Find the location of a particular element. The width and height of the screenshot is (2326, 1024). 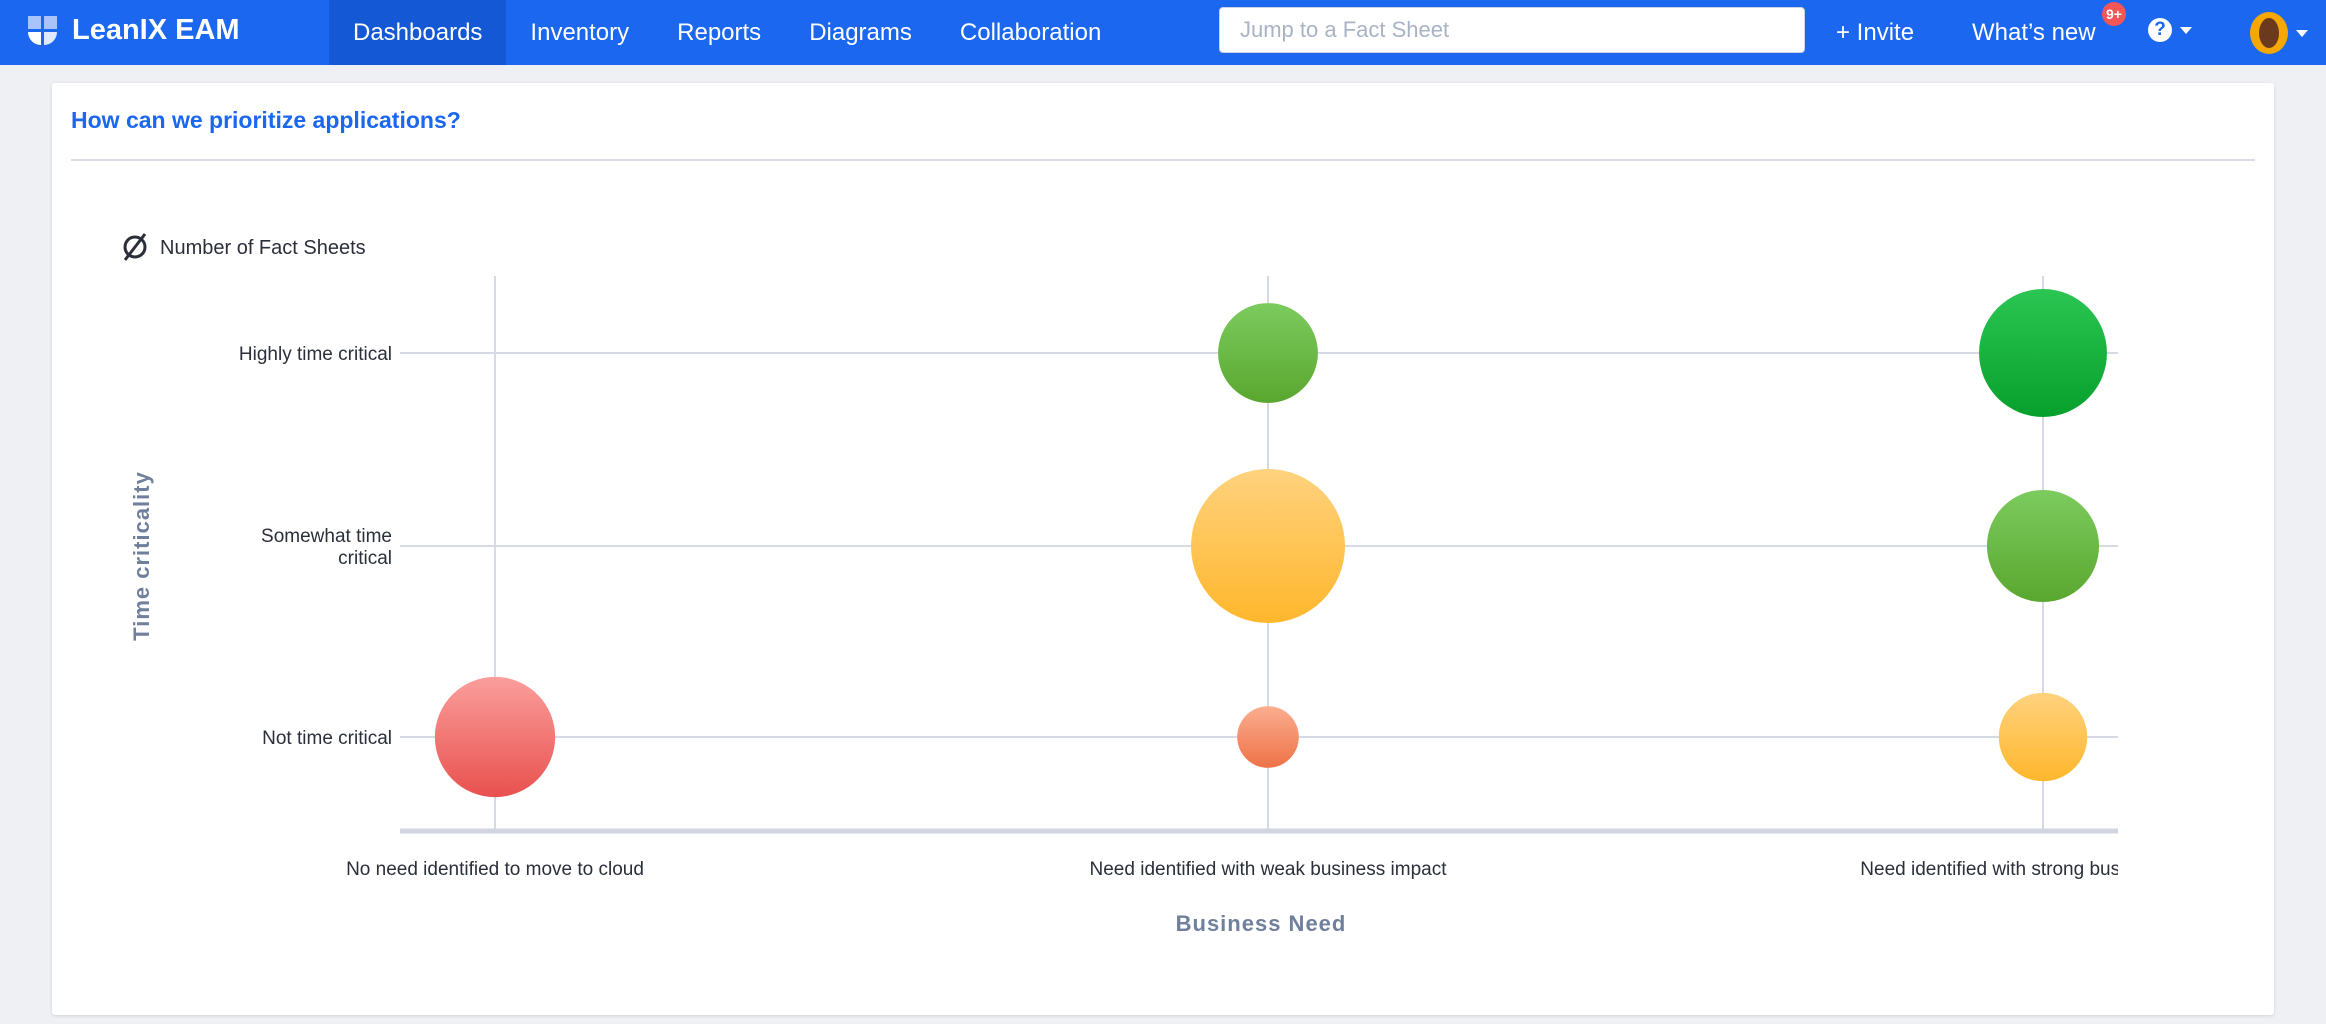

leanix-logo-icon is located at coordinates (42, 30).